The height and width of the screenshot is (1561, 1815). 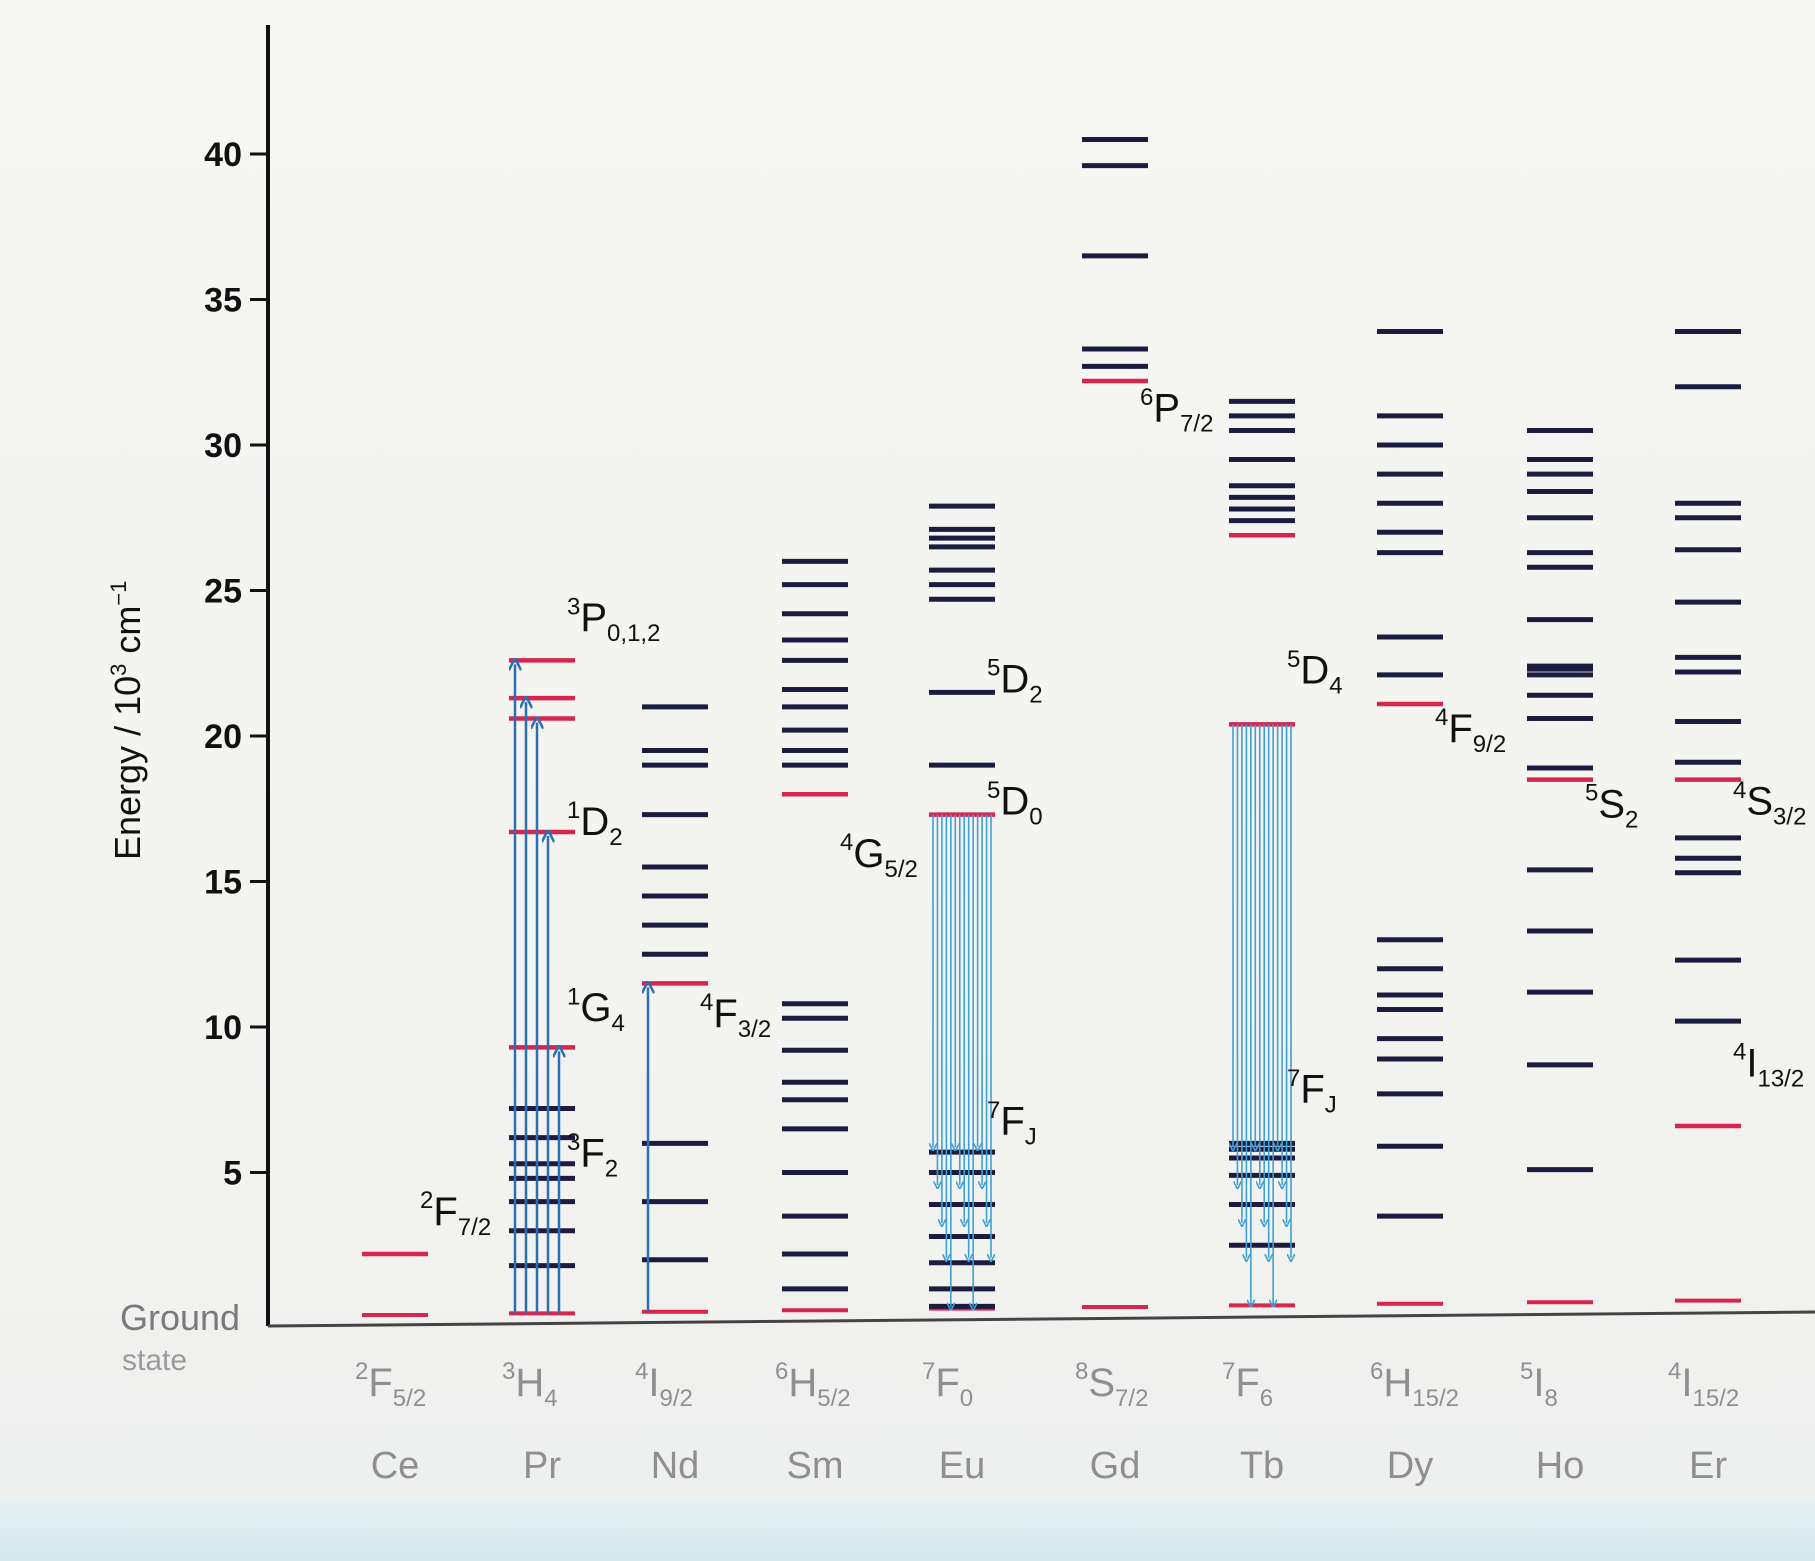 What do you see at coordinates (1115, 1466) in the screenshot?
I see `element-label-Gd: Gd` at bounding box center [1115, 1466].